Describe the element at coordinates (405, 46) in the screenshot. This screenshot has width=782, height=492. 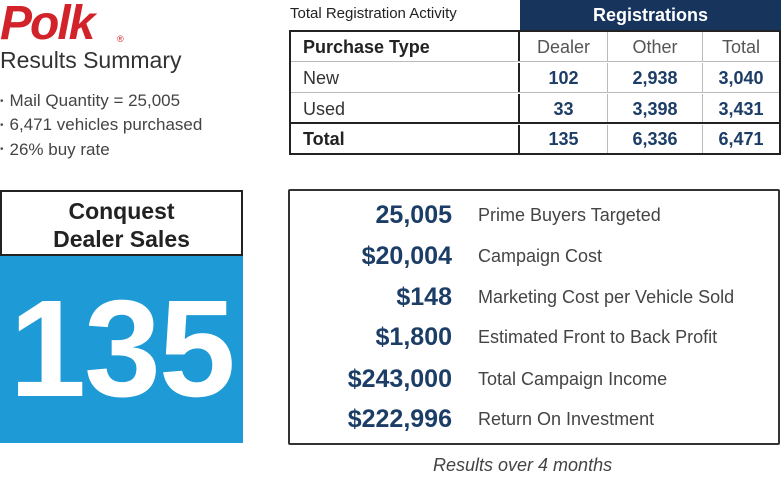
I see `column-header-purchase-type: Purchase Type` at that location.